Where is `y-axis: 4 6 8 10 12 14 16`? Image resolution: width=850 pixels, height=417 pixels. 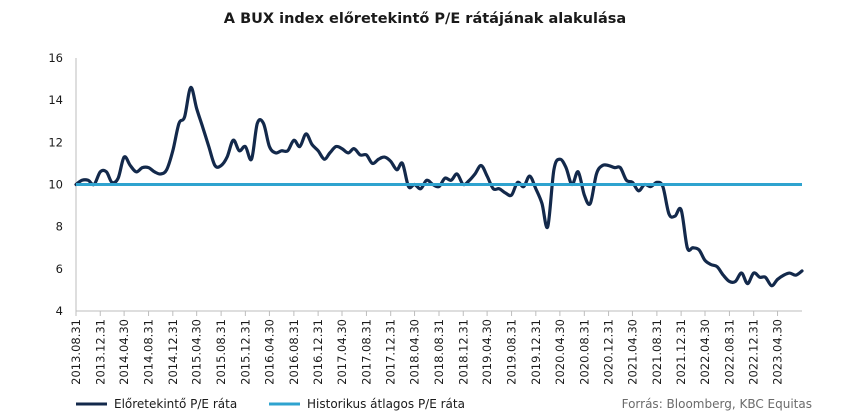 y-axis: 4 6 8 10 12 14 16 is located at coordinates (62, 184).